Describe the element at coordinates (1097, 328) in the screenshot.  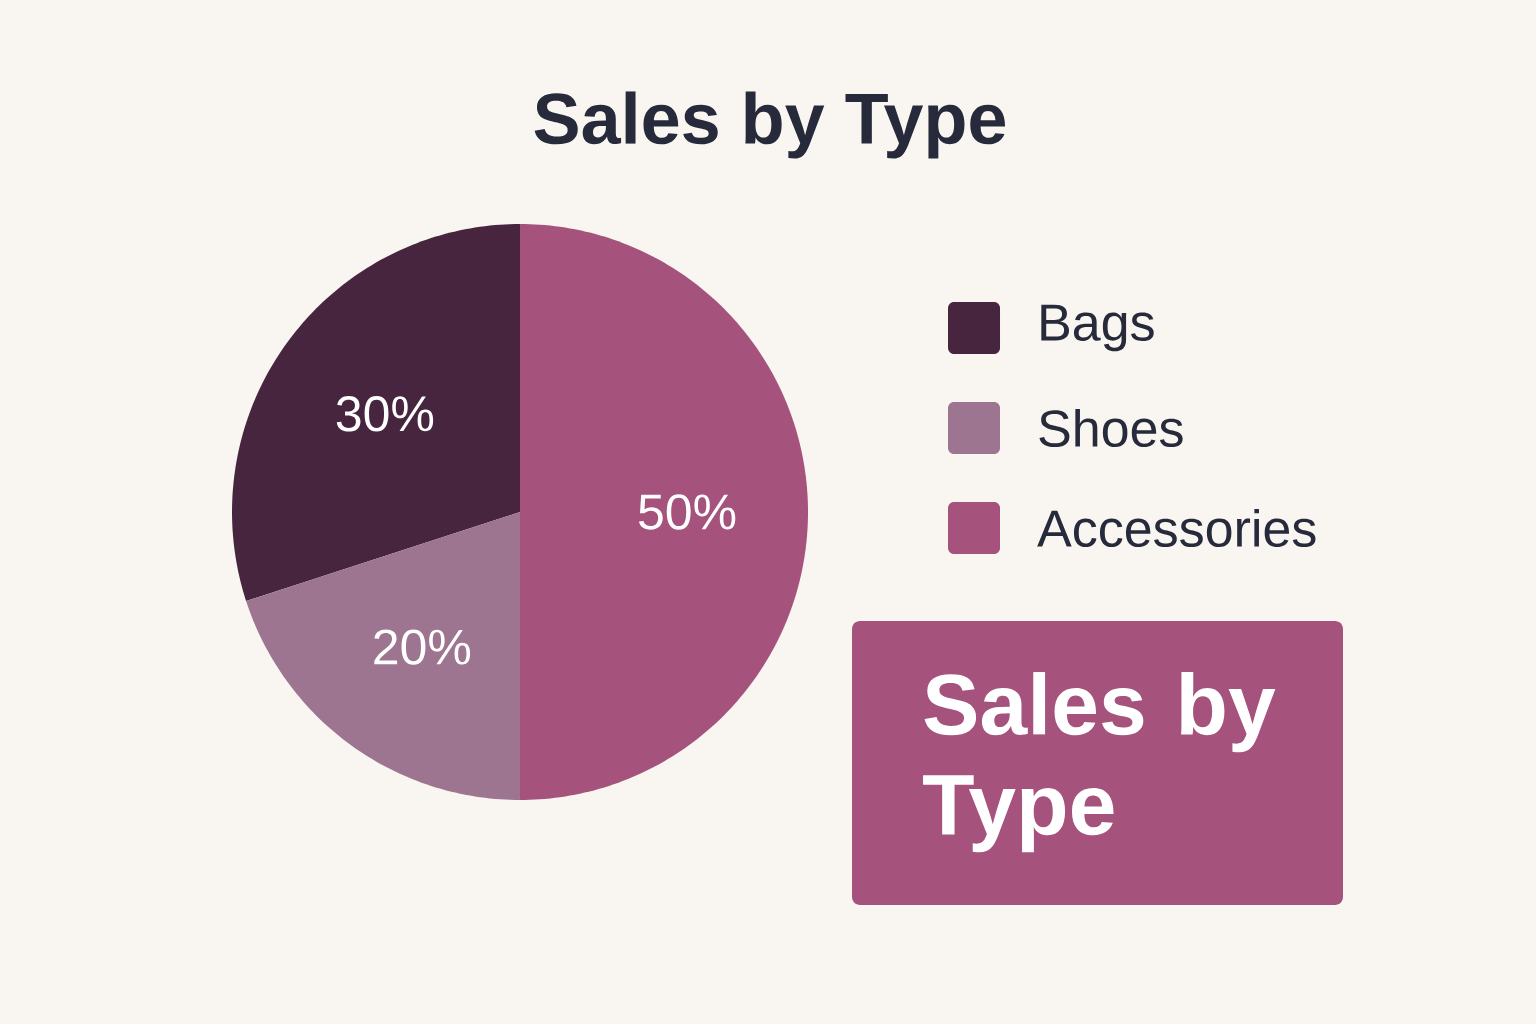
I see `legend-label: Bags` at that location.